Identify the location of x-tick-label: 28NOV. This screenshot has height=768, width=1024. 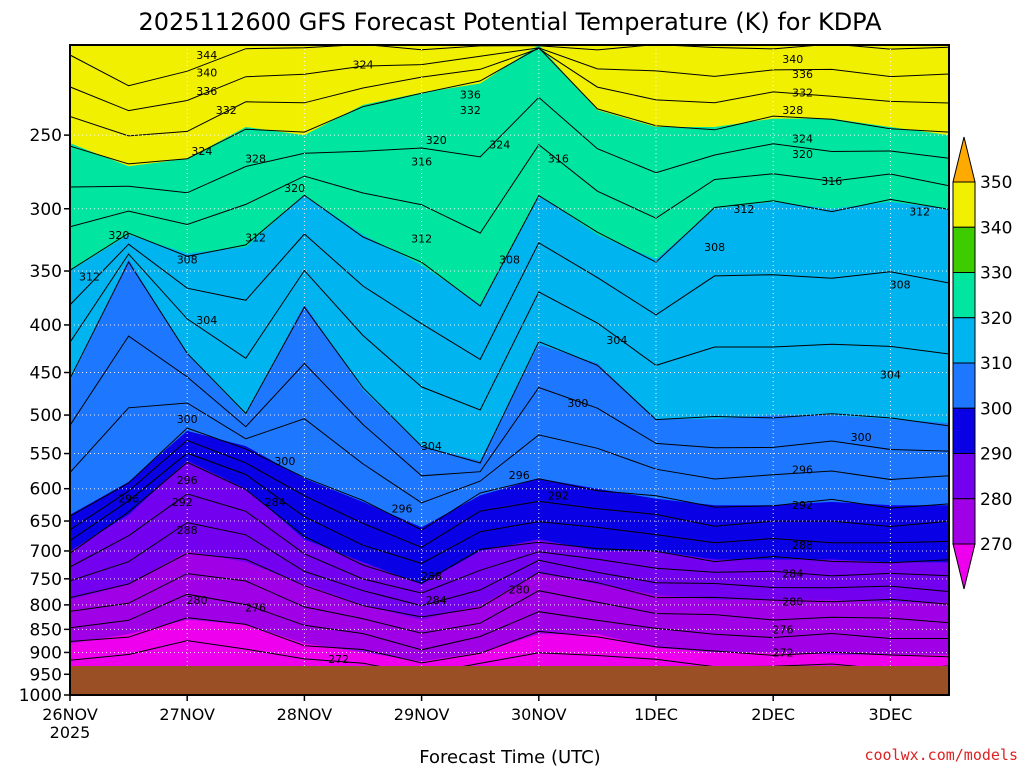
(305, 714).